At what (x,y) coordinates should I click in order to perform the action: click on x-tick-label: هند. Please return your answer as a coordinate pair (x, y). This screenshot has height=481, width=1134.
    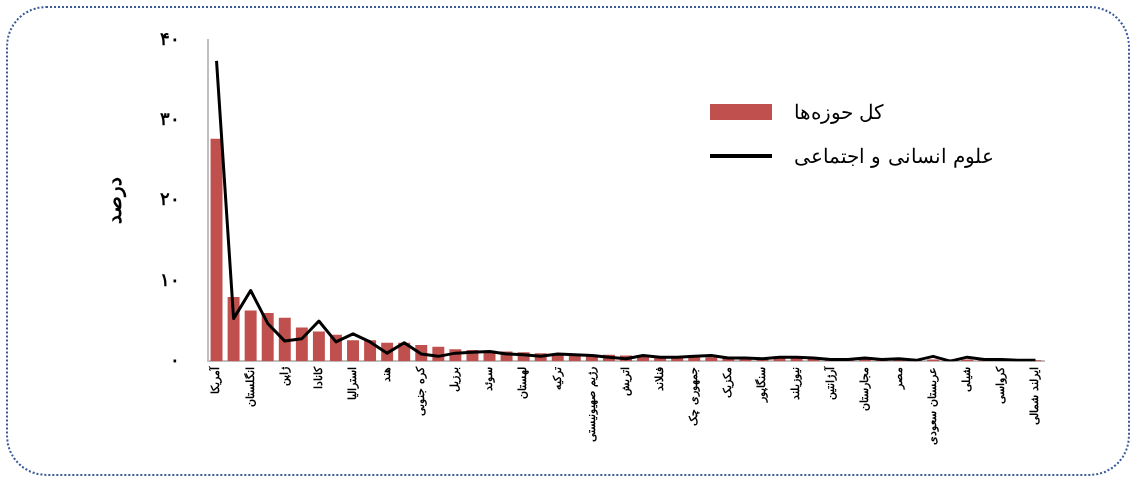
    Looking at the image, I should click on (386, 375).